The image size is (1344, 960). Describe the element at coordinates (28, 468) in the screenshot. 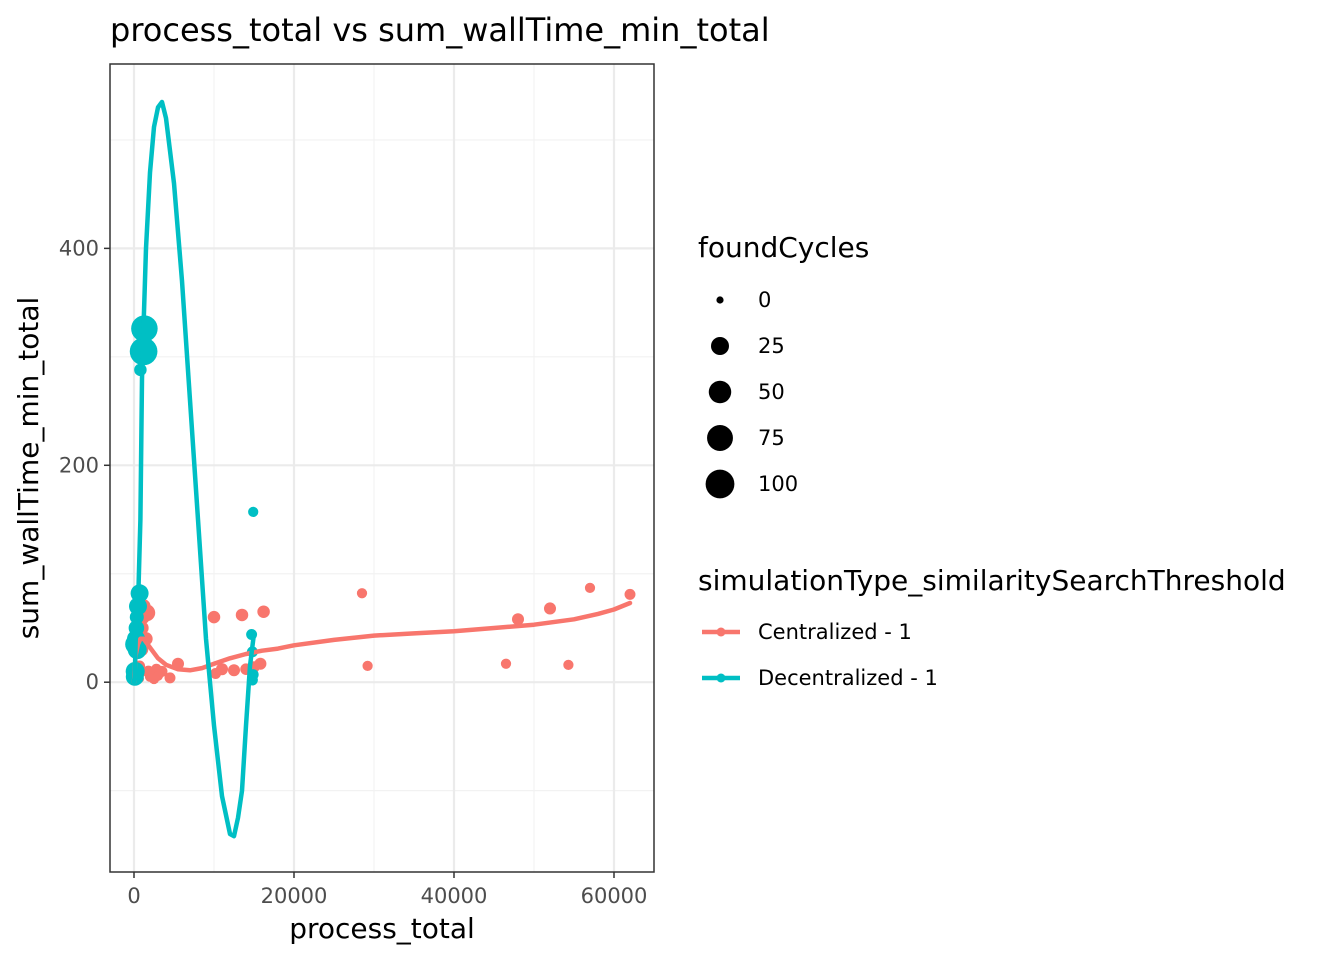

I see `y-axis-title: sum_wallTime_min_total` at that location.